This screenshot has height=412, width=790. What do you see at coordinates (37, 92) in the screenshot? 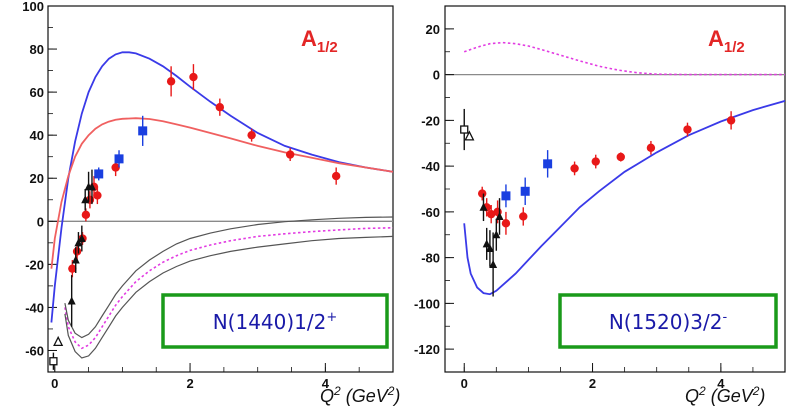
I see `y-tick-label: 60` at bounding box center [37, 92].